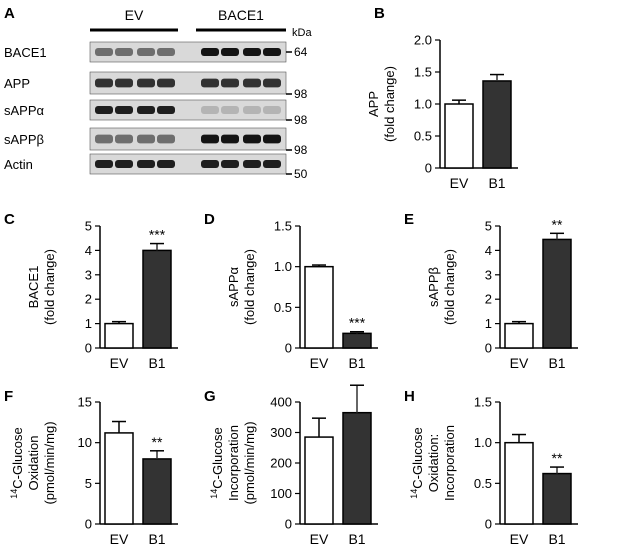  I want to click on blot-kda-title: kDa, so click(302, 33).